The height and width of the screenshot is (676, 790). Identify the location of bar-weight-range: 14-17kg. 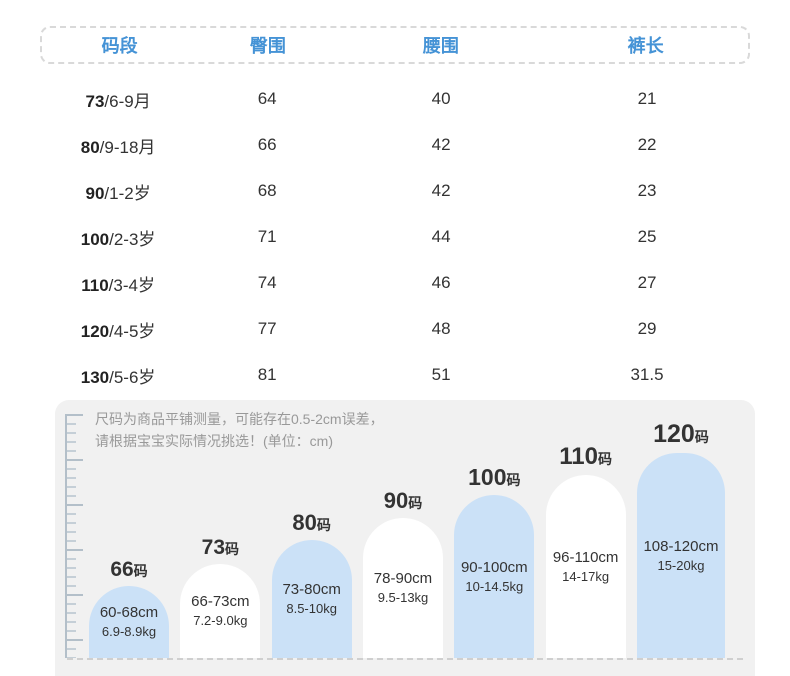
(586, 576).